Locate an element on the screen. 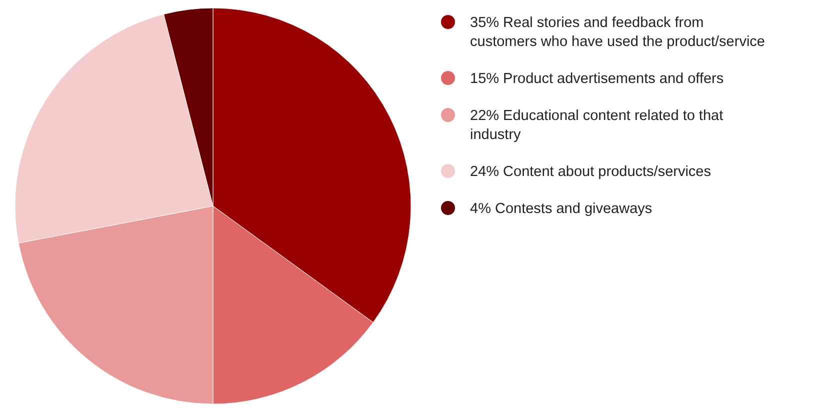 Image resolution: width=838 pixels, height=412 pixels. legend-label: 22% Educational content related to that industry is located at coordinates (597, 125).